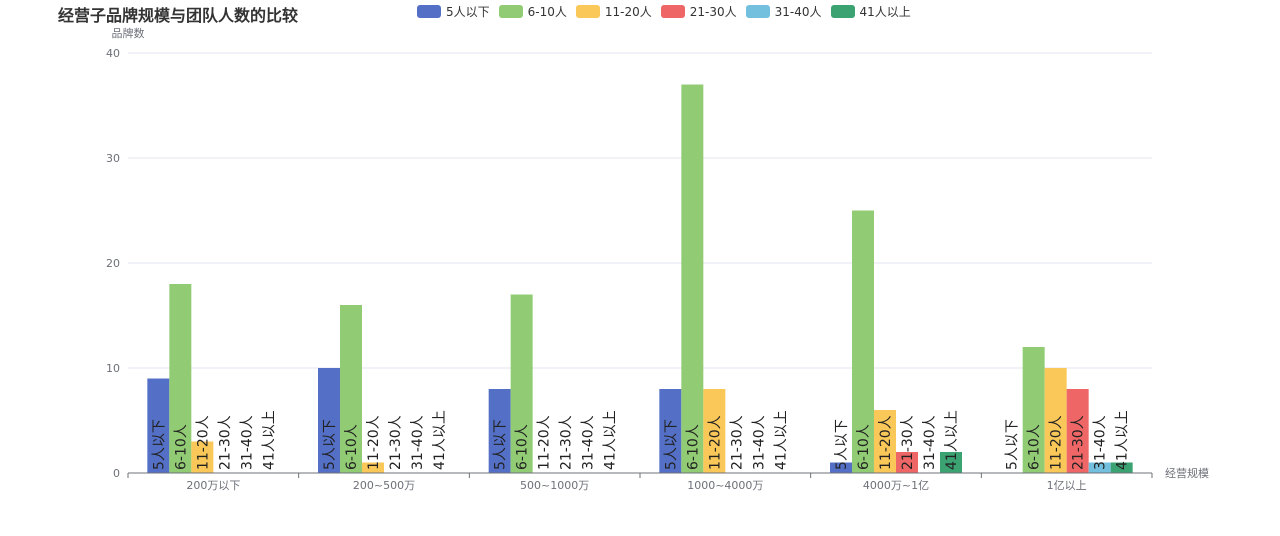  I want to click on x-tick-label: 1000~4000万, so click(725, 485).